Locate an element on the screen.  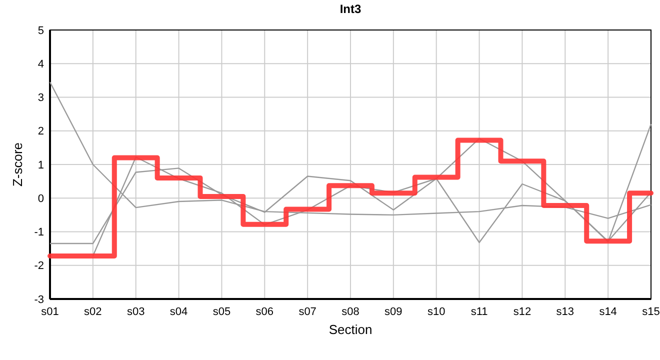
x-tick-label: s12 is located at coordinates (522, 312).